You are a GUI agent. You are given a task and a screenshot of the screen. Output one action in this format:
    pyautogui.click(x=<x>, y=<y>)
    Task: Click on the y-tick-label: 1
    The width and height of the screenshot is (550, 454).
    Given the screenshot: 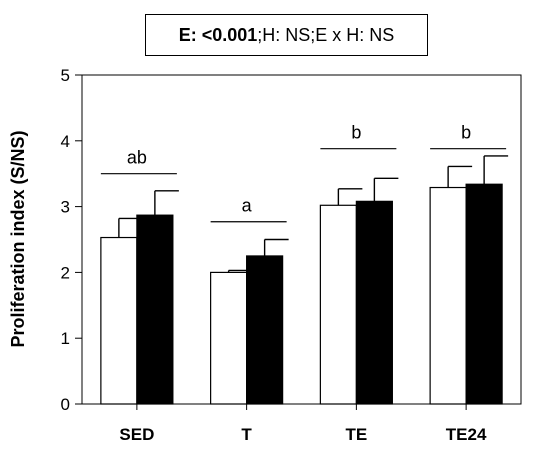 What is the action you would take?
    pyautogui.click(x=65, y=338)
    